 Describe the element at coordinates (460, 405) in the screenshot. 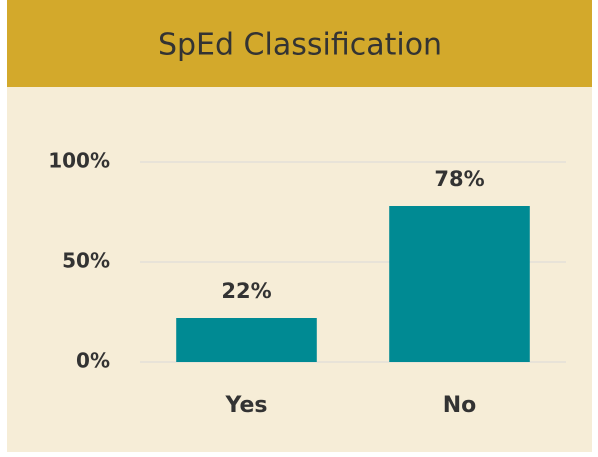

I see `x-tick-label: No` at that location.